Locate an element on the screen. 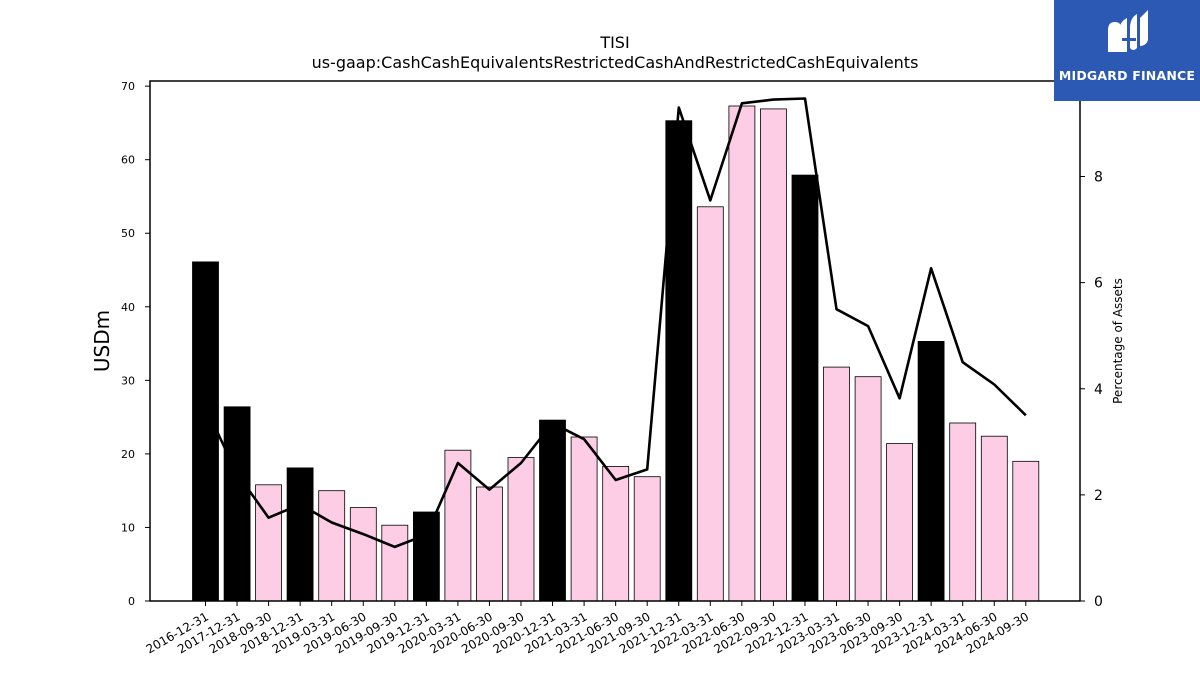  y-tick-label: 50 is located at coordinates (128, 233).